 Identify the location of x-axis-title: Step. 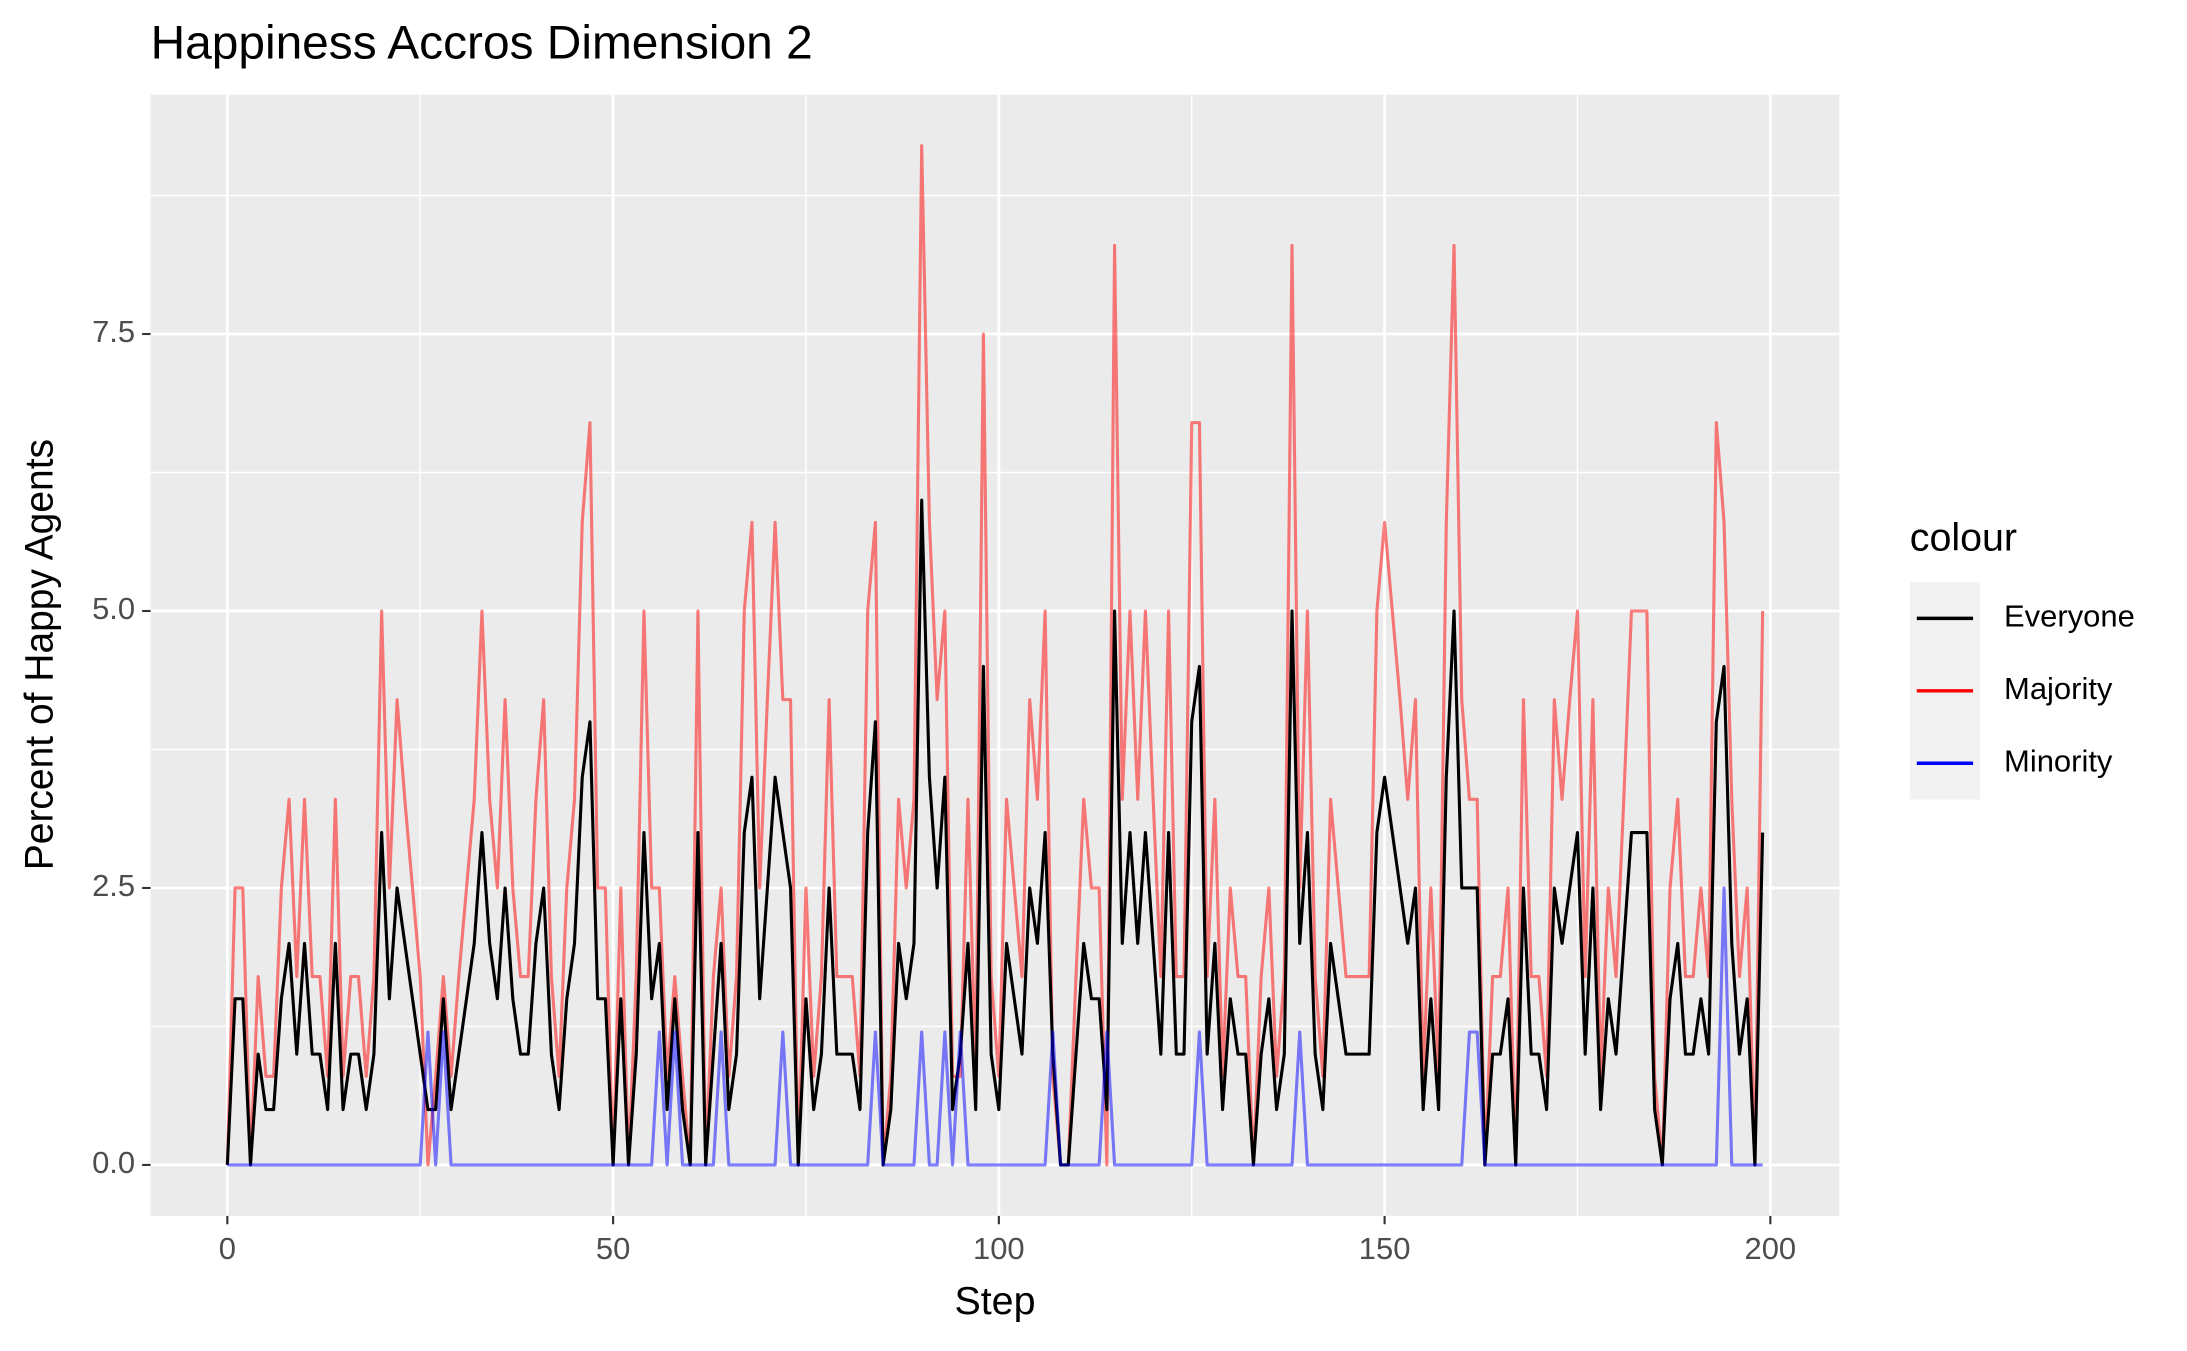
(994, 1301).